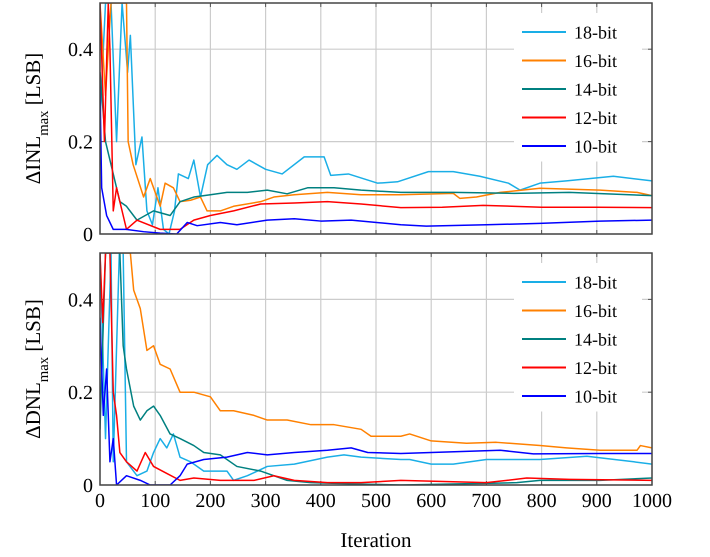 The height and width of the screenshot is (557, 710). Describe the element at coordinates (652, 501) in the screenshot. I see `x-tick-label: 1000` at that location.